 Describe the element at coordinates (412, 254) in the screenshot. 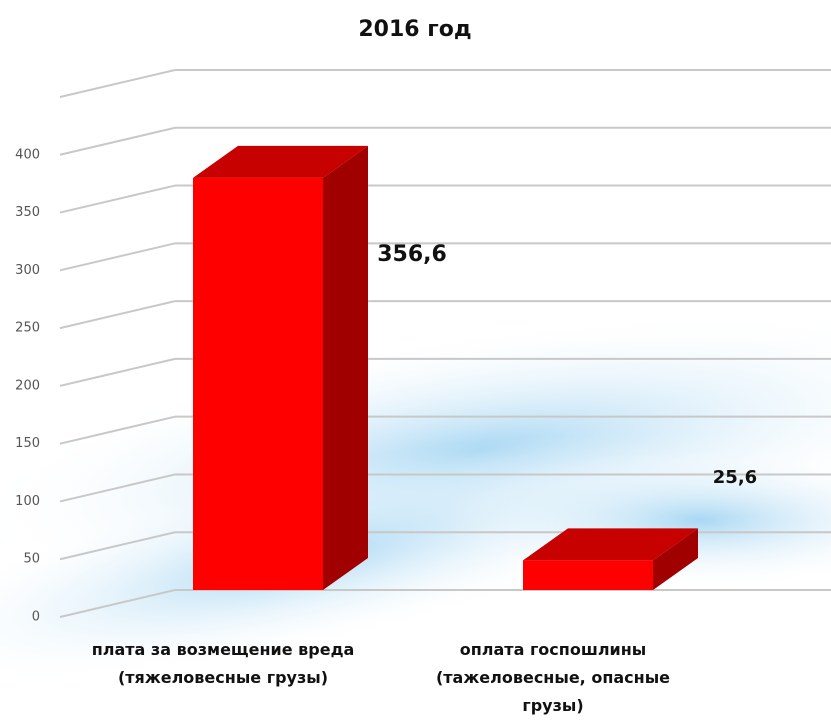

I see `data-label: 356,6` at that location.